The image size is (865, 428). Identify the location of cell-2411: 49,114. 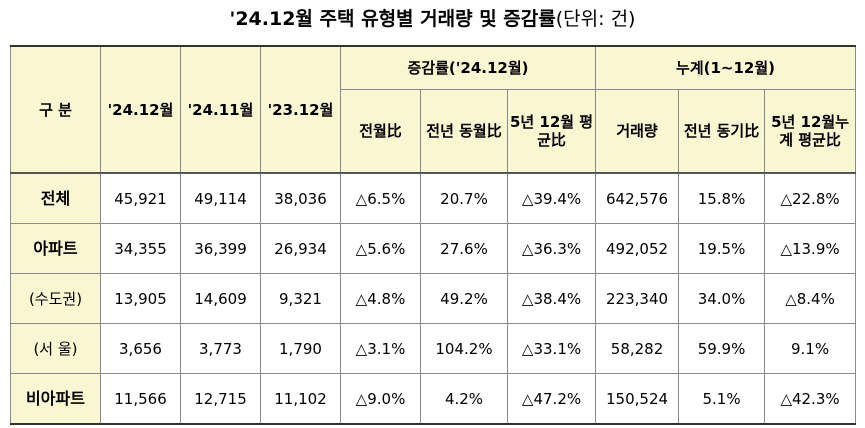
(220, 198).